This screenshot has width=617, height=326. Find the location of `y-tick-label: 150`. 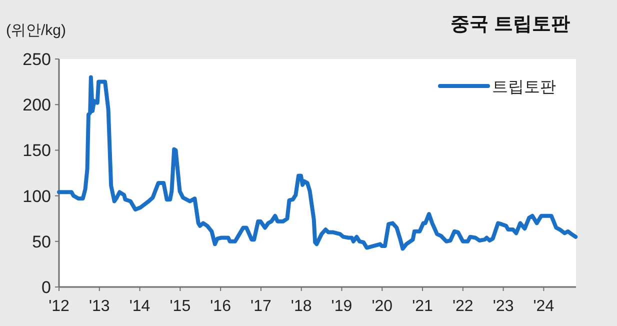

y-tick-label: 150 is located at coordinates (36, 150).